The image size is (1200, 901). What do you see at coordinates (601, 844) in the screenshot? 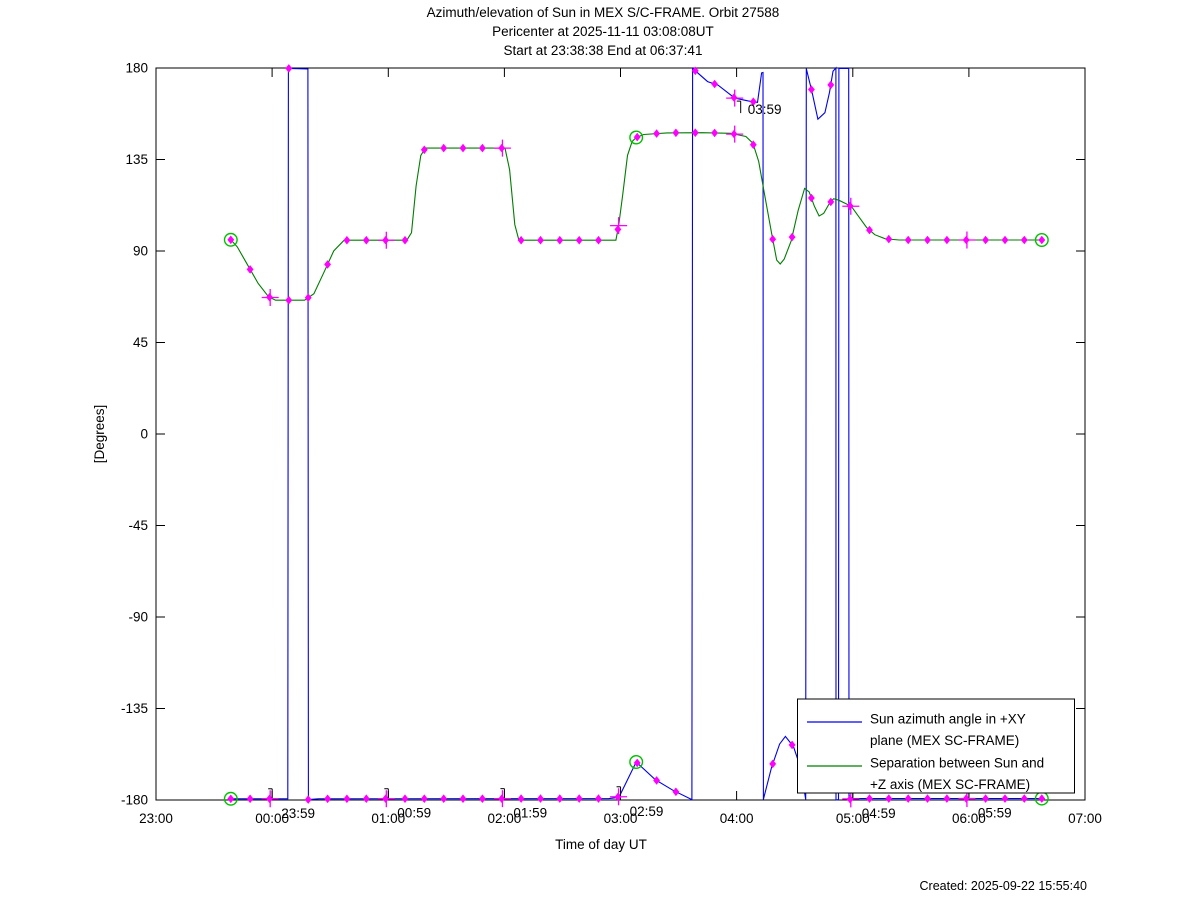
I see `x-axis-label: Time of day UT` at bounding box center [601, 844].